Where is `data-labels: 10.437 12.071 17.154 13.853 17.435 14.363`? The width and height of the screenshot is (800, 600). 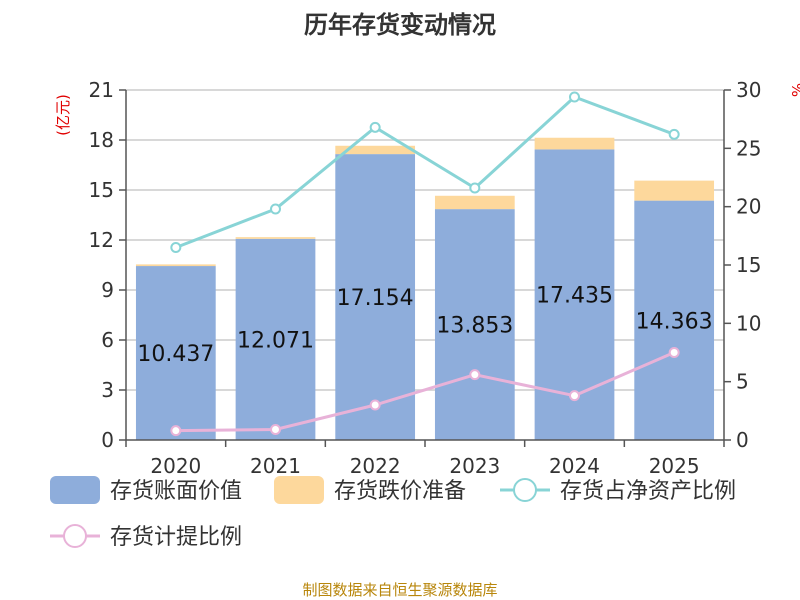
data-labels: 10.437 12.071 17.154 13.853 17.435 14.363 is located at coordinates (424, 325).